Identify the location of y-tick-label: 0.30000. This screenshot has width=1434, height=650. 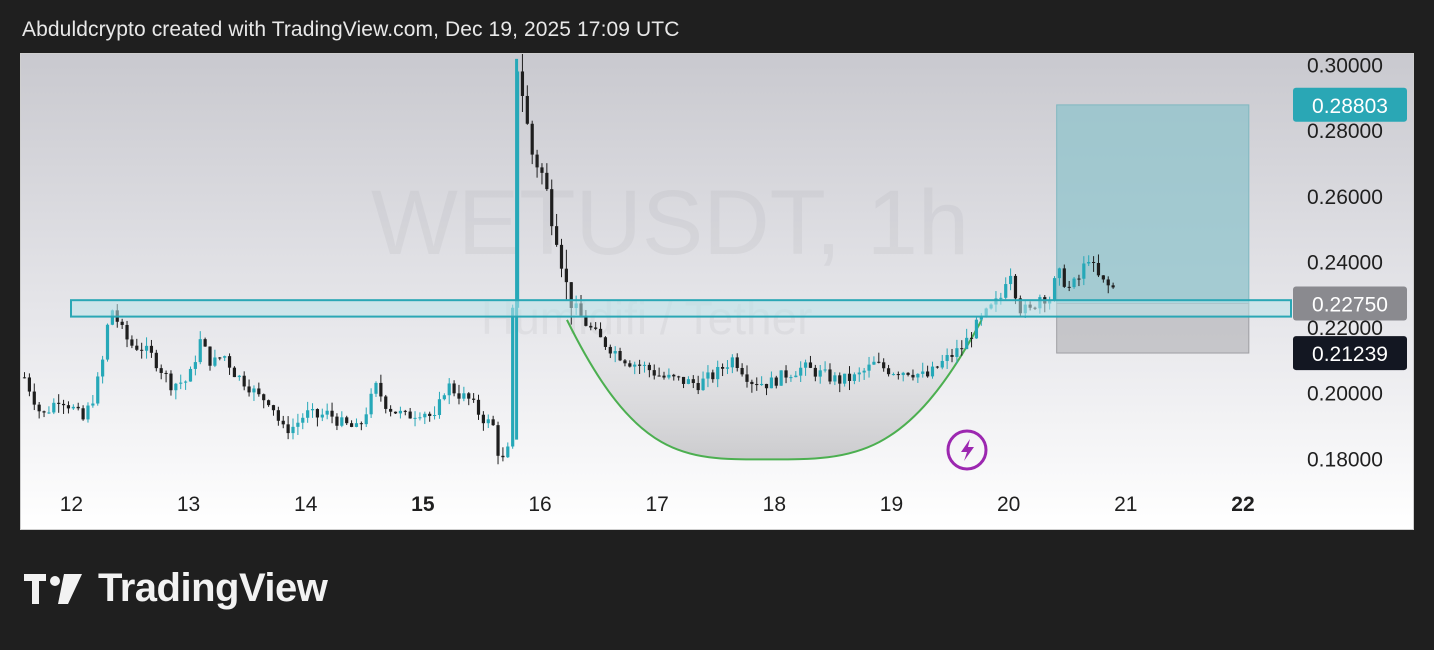
(1345, 65).